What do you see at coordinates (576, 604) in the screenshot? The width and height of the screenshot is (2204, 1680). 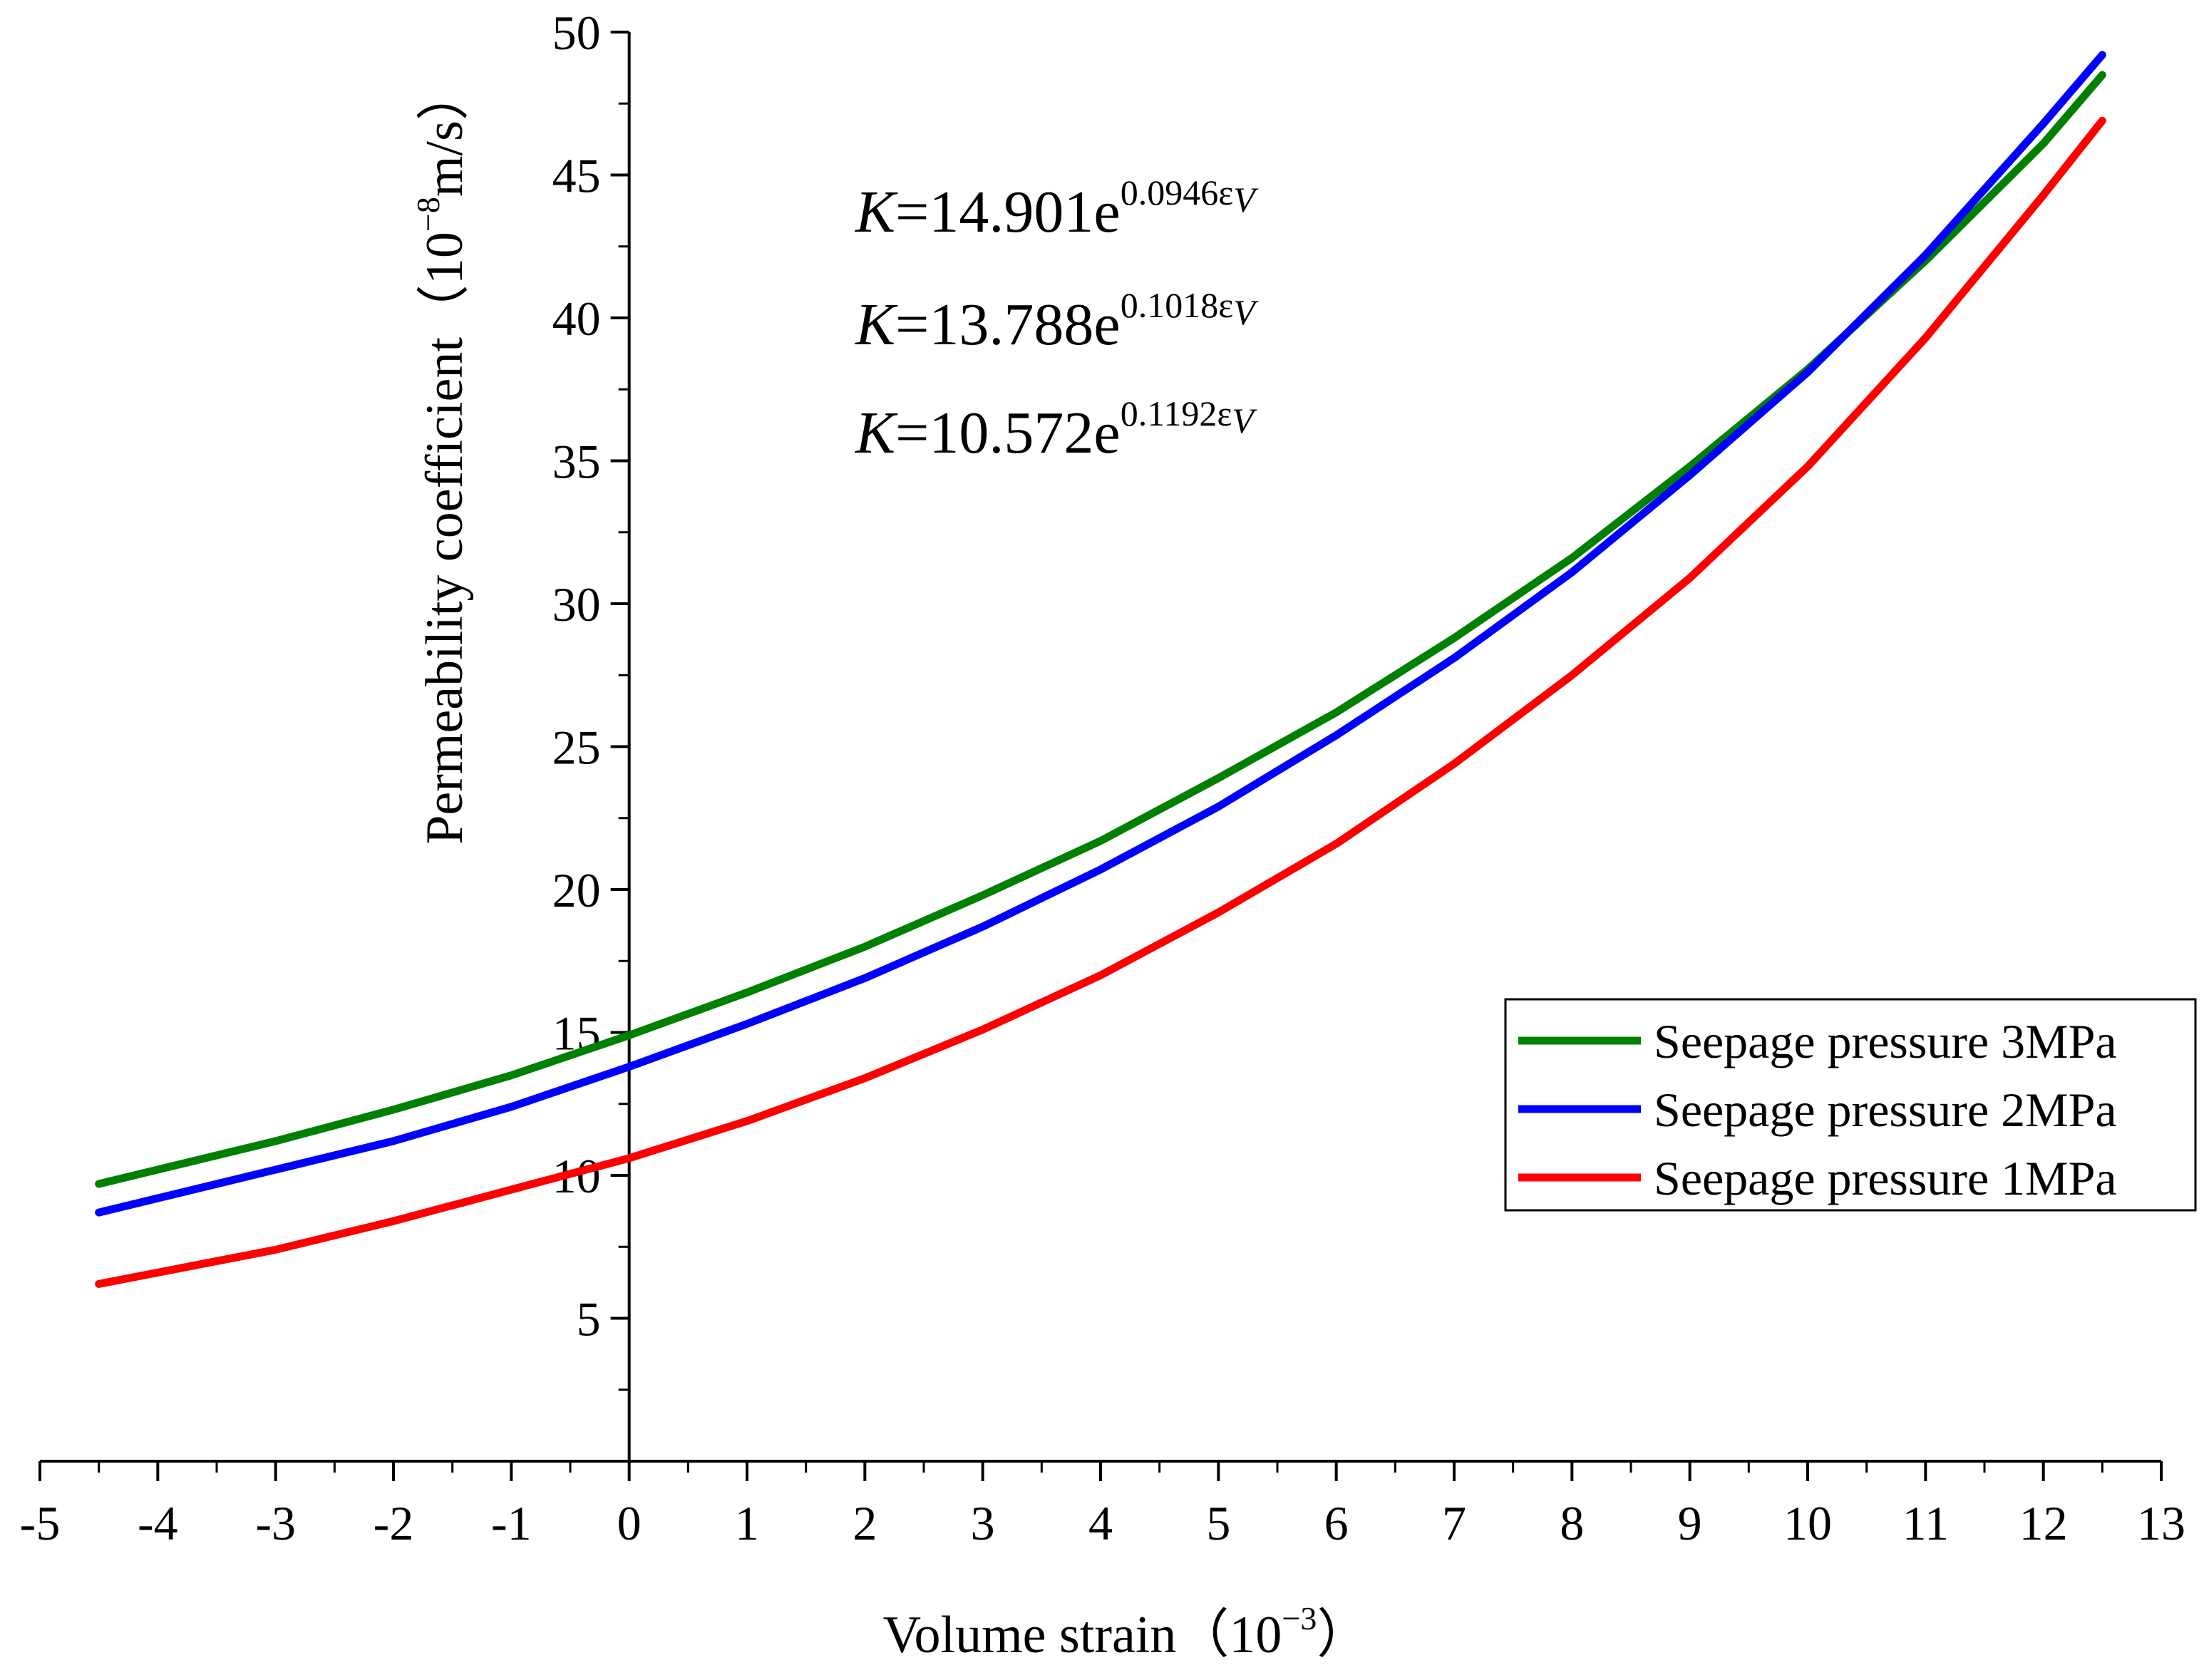 I see `y-tick-label: 30` at bounding box center [576, 604].